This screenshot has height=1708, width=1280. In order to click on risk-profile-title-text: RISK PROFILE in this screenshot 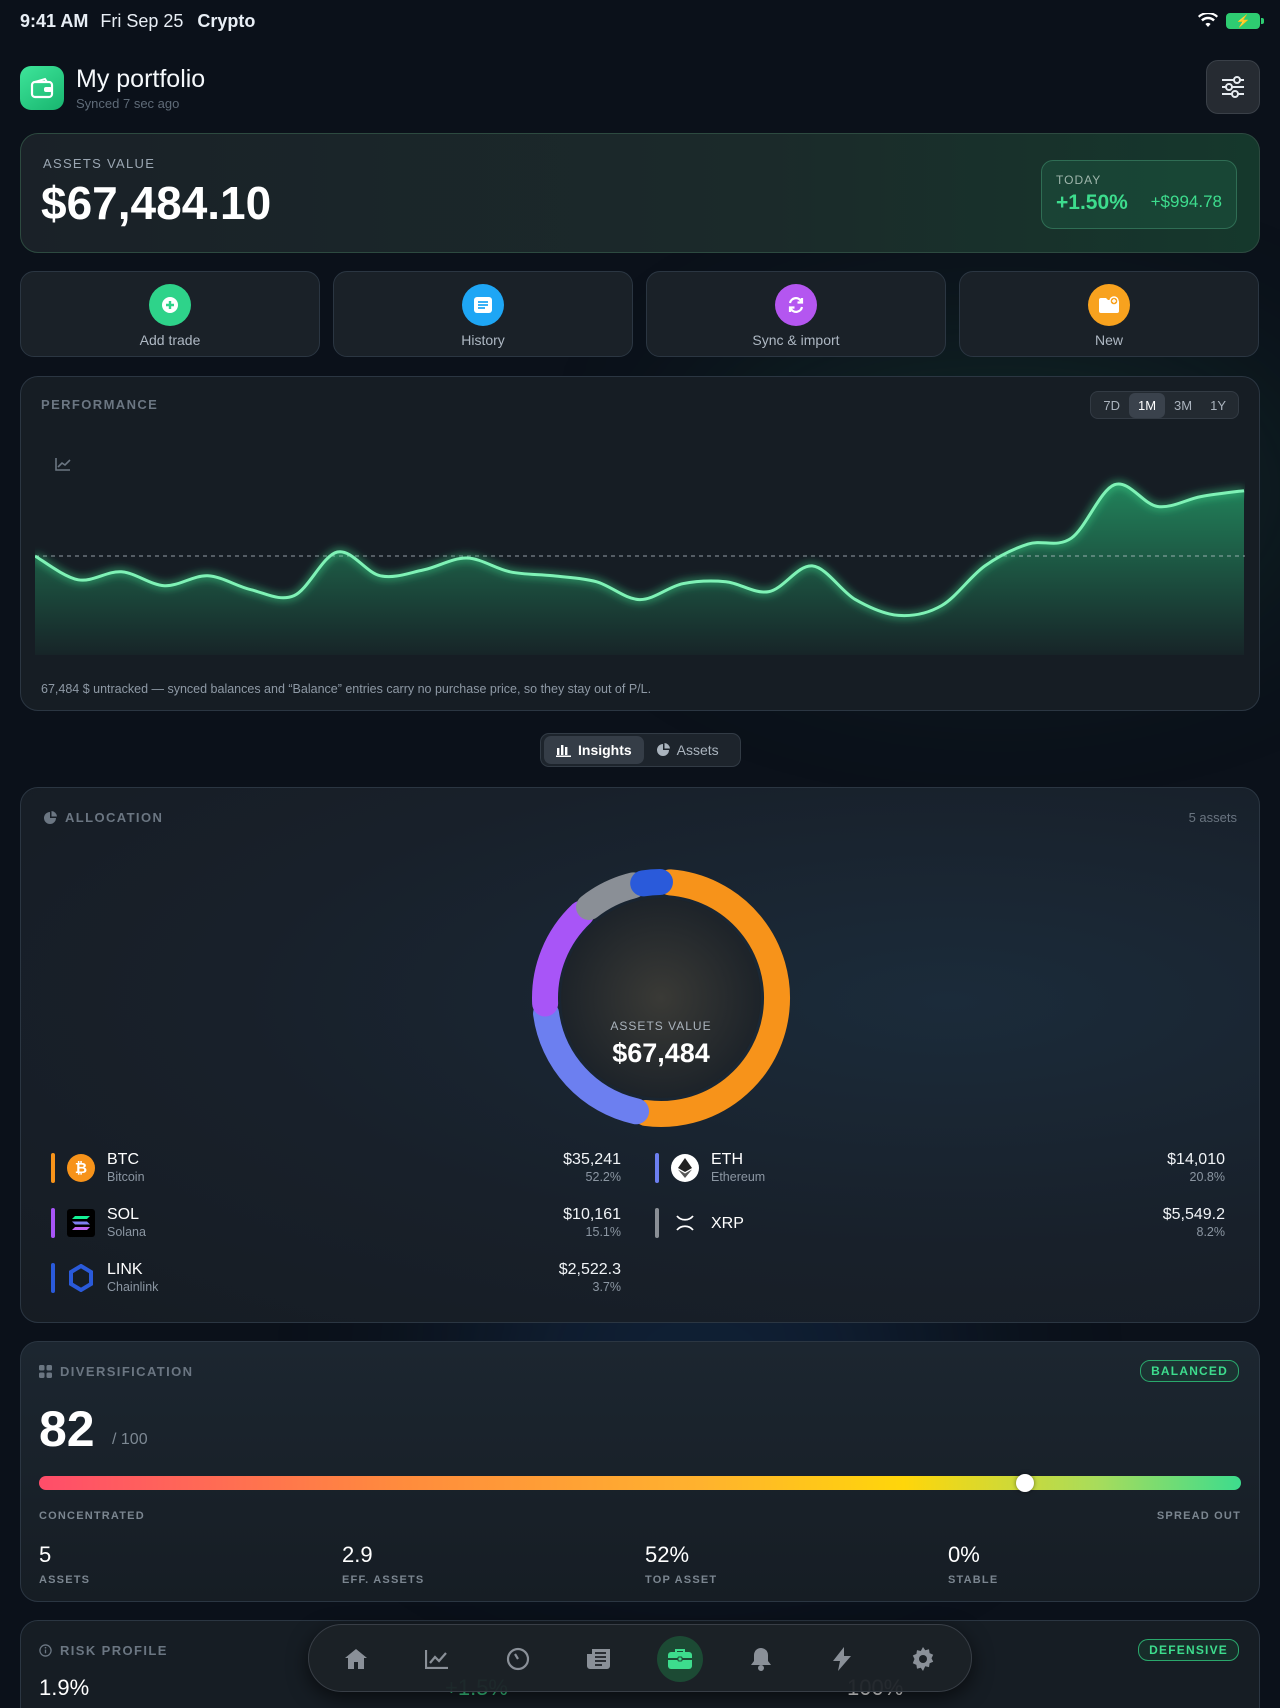, I will do `click(114, 1650)`.